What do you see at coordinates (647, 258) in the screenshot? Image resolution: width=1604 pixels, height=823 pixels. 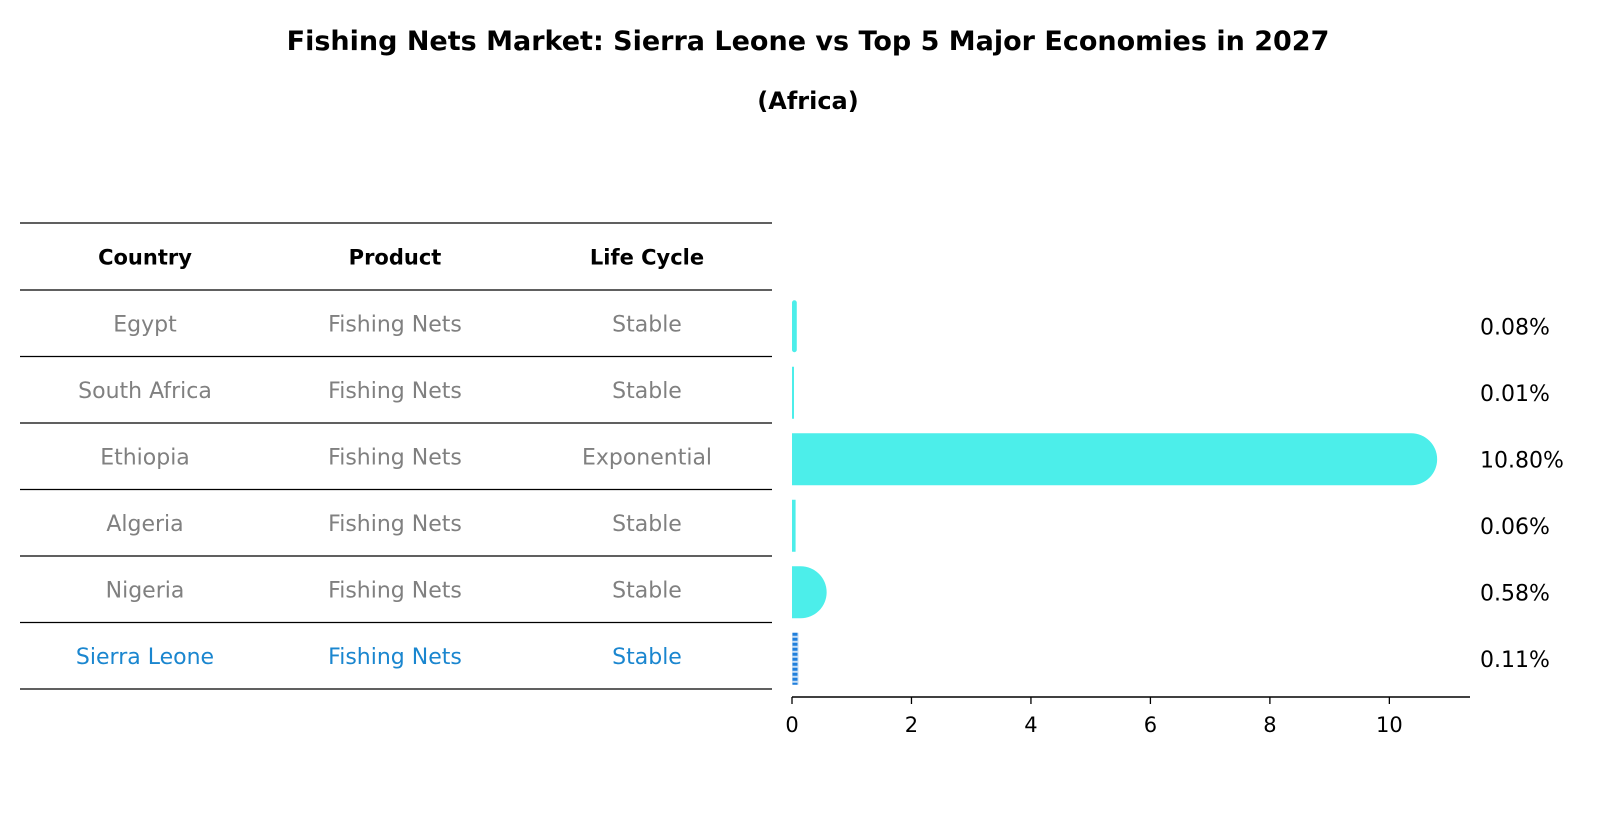 I see `table-header-cell: Life Cycle` at bounding box center [647, 258].